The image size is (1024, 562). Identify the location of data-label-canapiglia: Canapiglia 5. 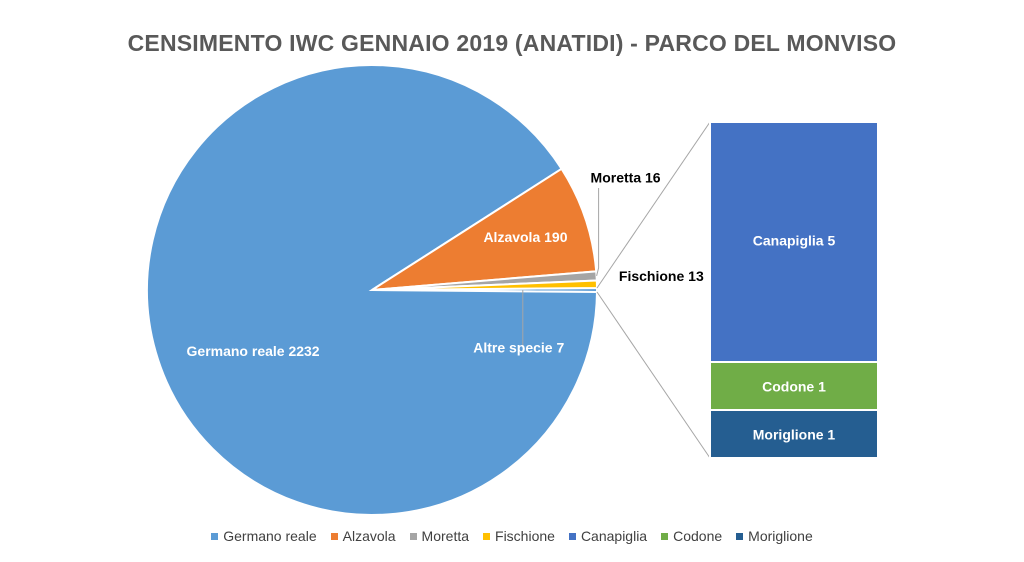
(794, 241).